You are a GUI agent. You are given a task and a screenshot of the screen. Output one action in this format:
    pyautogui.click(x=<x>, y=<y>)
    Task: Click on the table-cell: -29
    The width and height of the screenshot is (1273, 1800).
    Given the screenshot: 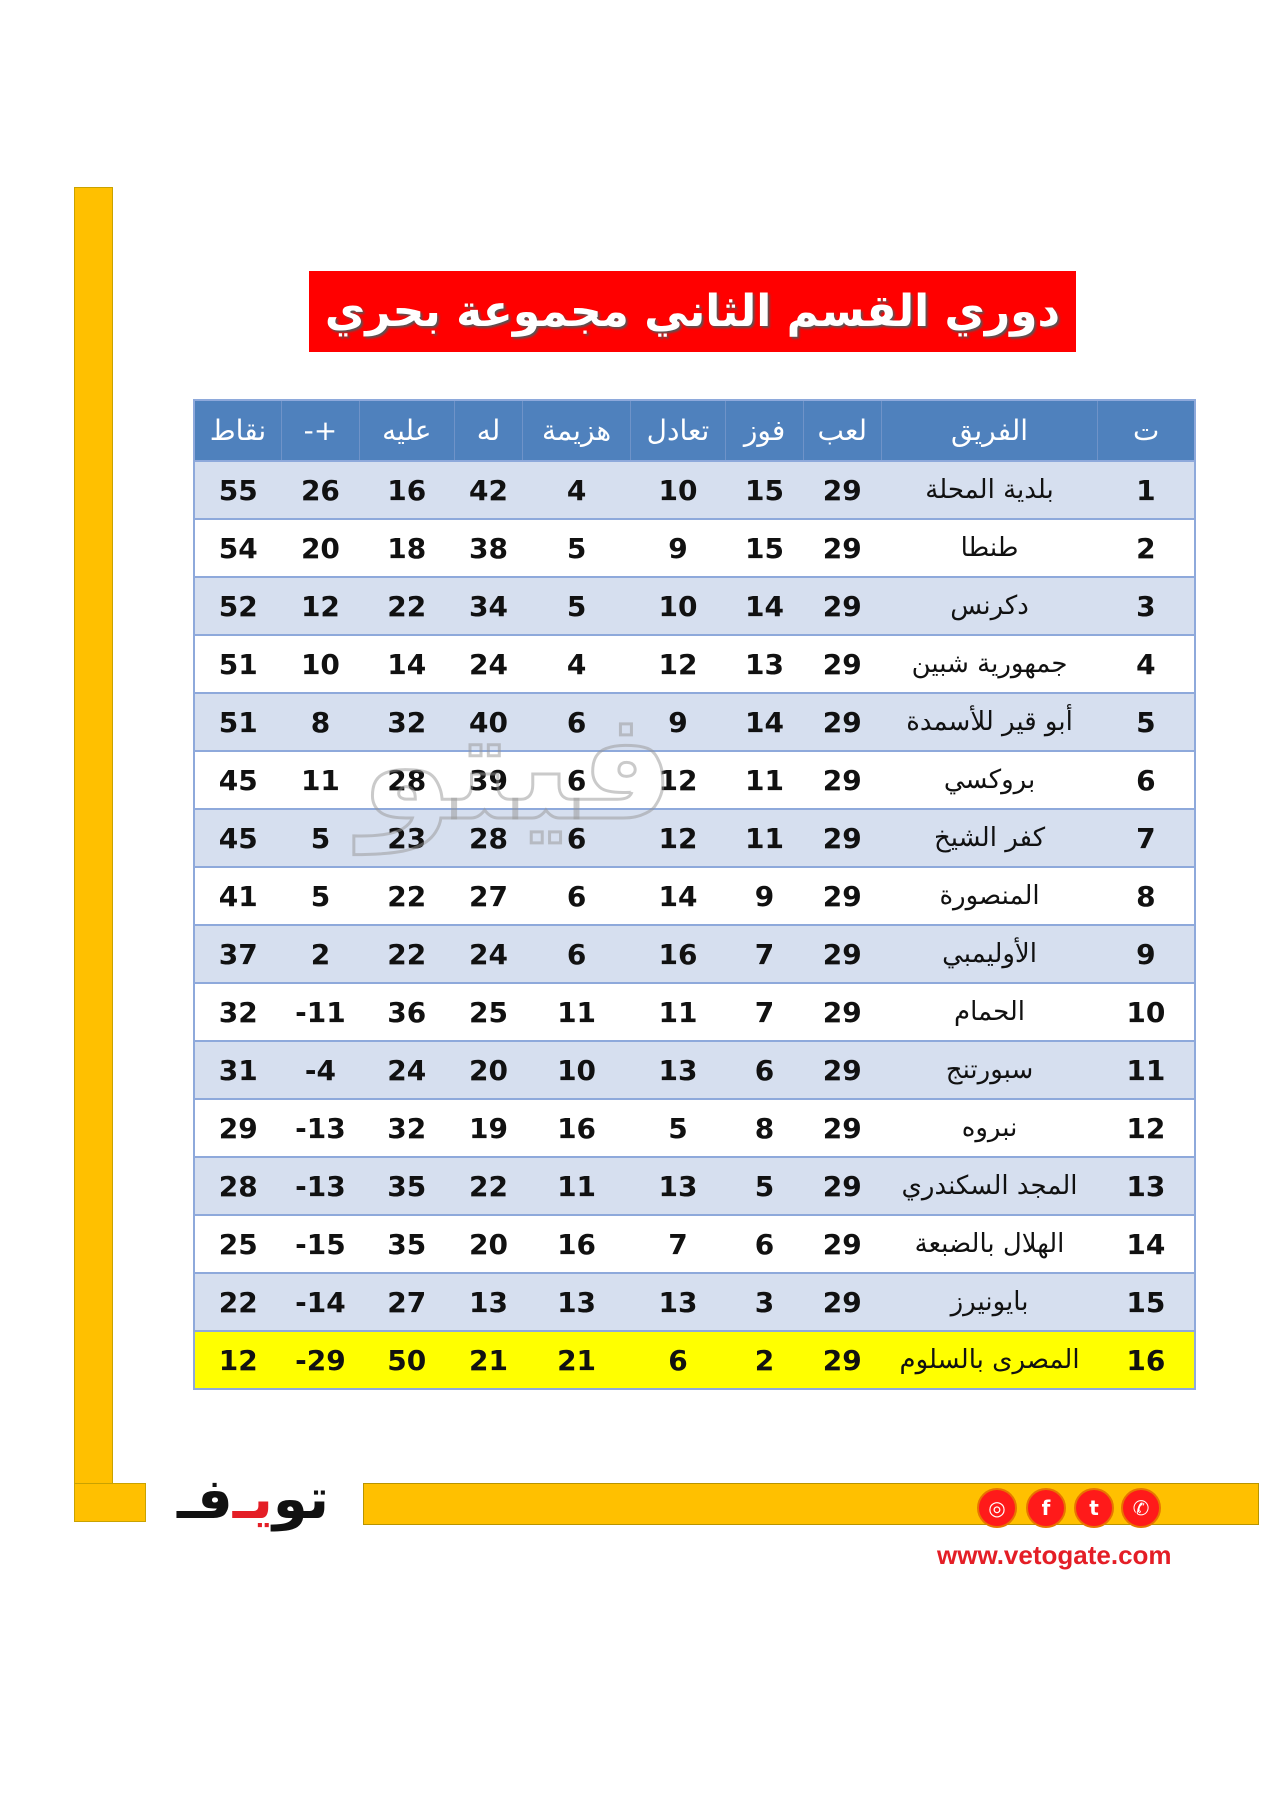 What is the action you would take?
    pyautogui.click(x=320, y=1359)
    